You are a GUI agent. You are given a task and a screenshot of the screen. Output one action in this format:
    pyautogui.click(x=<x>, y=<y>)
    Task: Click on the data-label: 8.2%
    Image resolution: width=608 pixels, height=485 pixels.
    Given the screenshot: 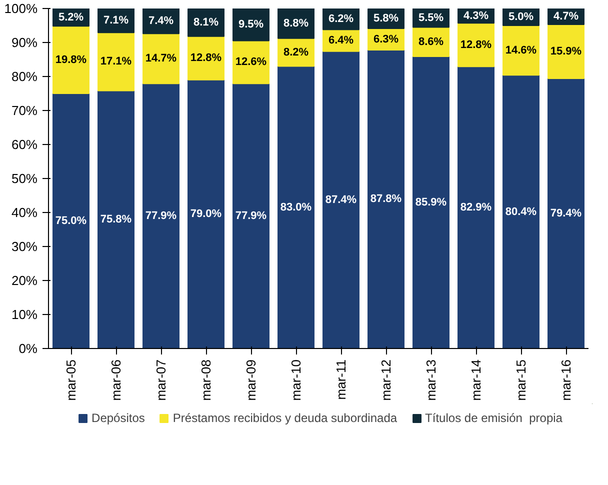 What is the action you would take?
    pyautogui.click(x=296, y=52)
    